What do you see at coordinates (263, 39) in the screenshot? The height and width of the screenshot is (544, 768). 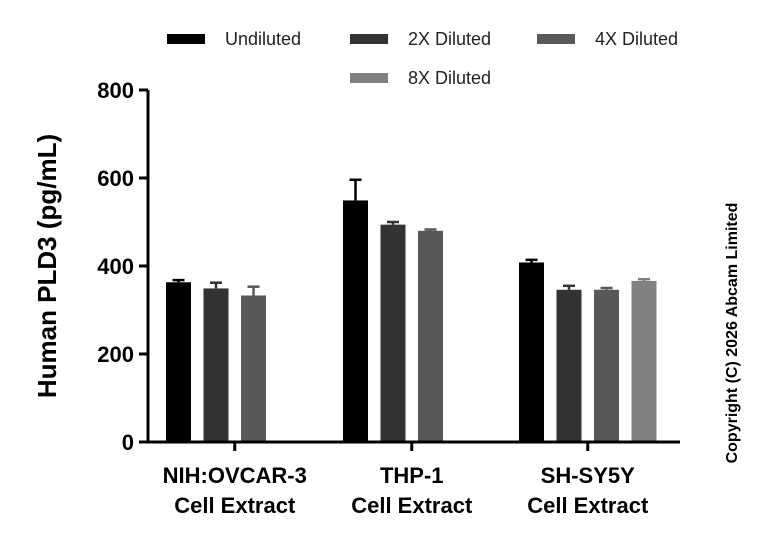 I see `legend-label-1: Undiluted` at bounding box center [263, 39].